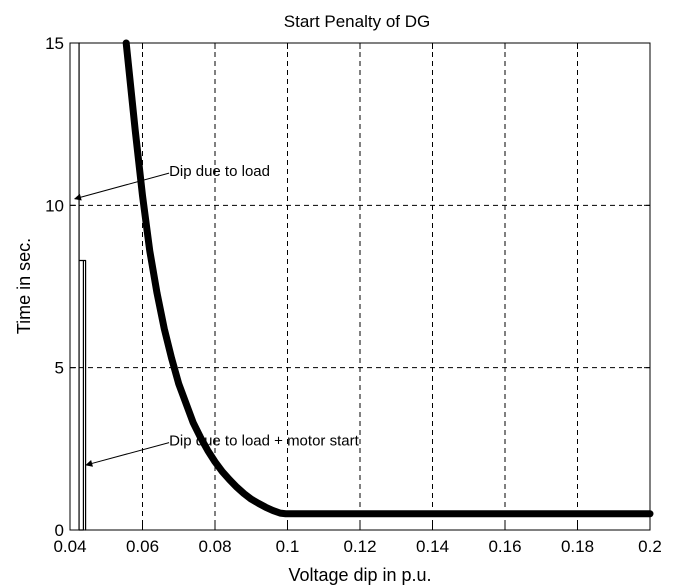 Image resolution: width=680 pixels, height=587 pixels. Describe the element at coordinates (264, 441) in the screenshot. I see `annotation-text: Dip due to load + motor start` at that location.